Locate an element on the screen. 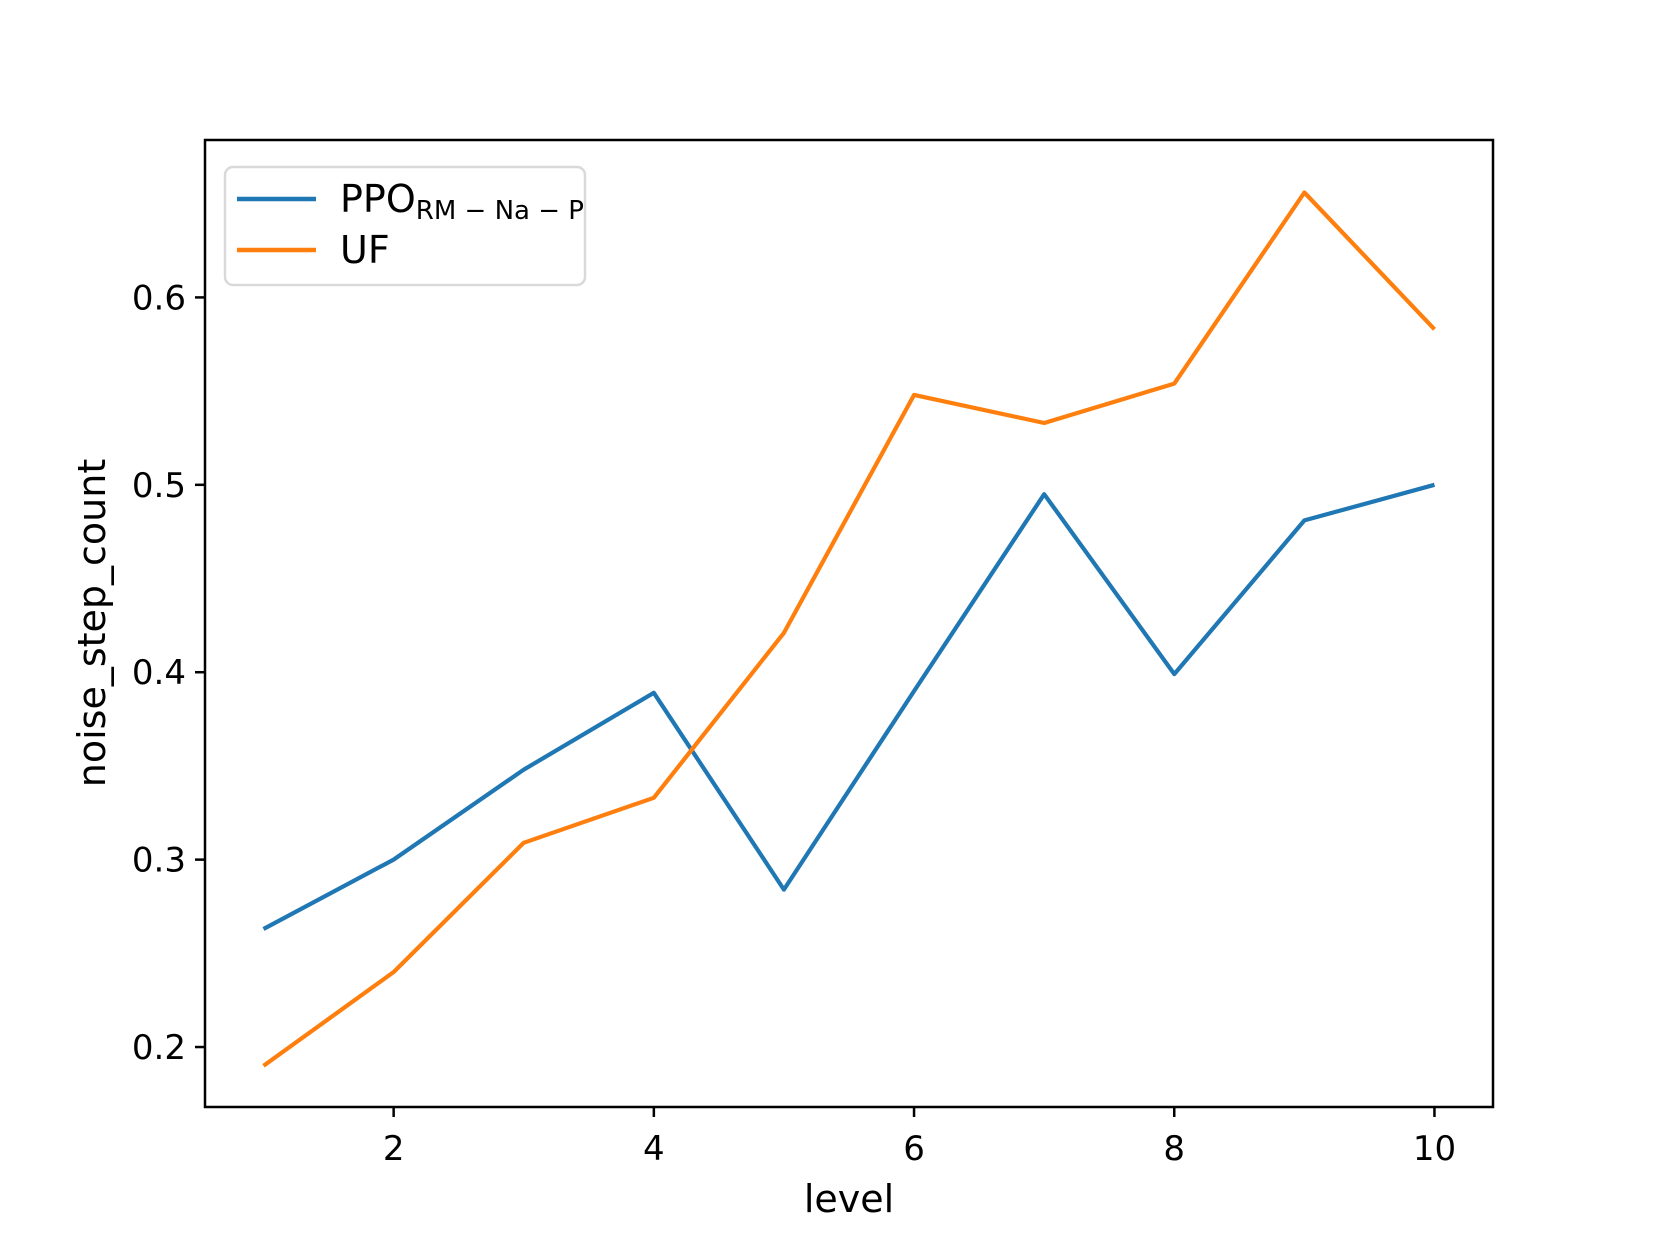  legend-label-ppo: PPORM − Na − P is located at coordinates (462, 201).